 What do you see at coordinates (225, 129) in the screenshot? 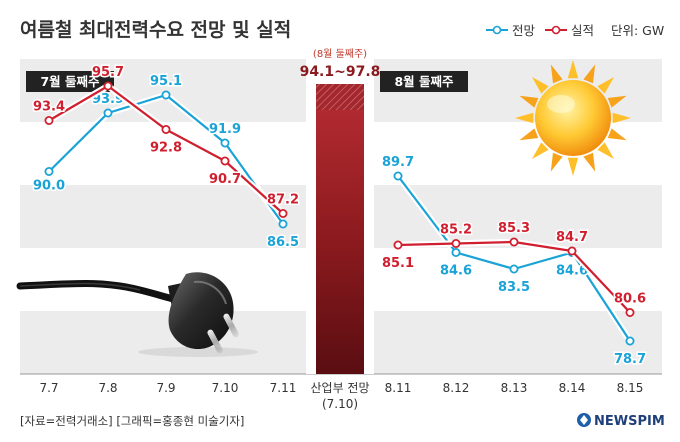
I see `data-label-forecast: 91.9` at bounding box center [225, 129].